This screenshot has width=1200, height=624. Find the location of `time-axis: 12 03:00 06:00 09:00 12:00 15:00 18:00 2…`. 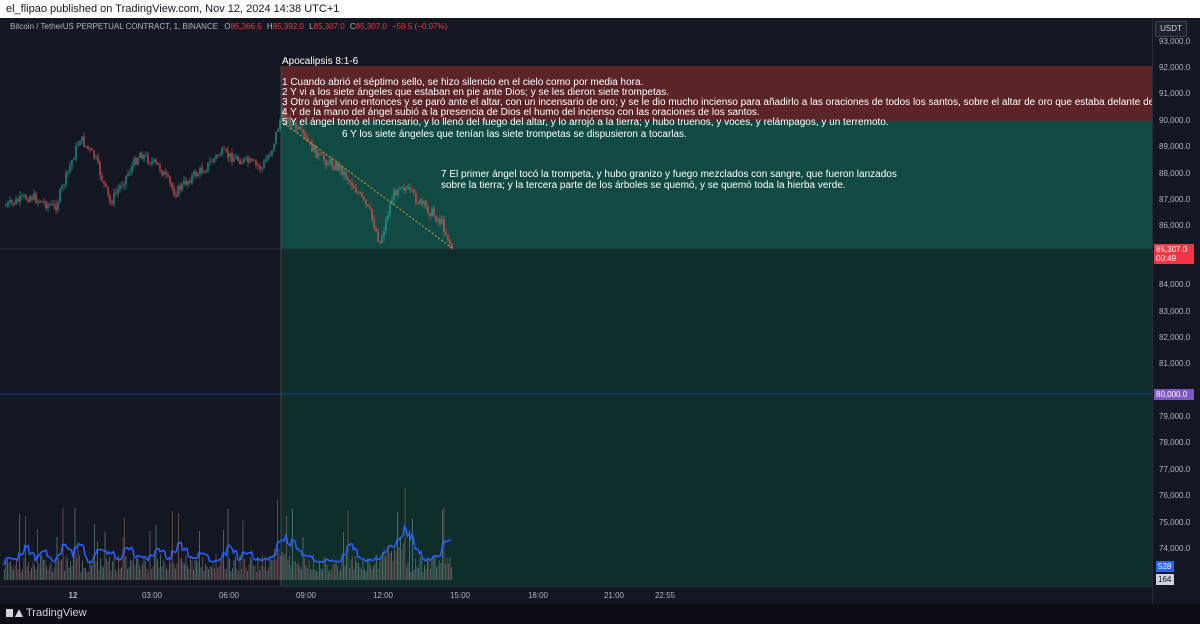

time-axis: 12 03:00 06:00 09:00 12:00 15:00 18:00 2… is located at coordinates (576, 595).